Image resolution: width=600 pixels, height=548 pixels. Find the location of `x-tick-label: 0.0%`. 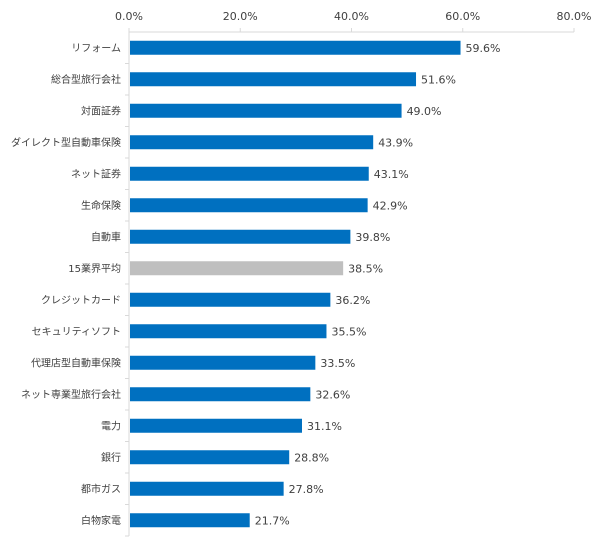

x-tick-label: 0.0% is located at coordinates (129, 16).